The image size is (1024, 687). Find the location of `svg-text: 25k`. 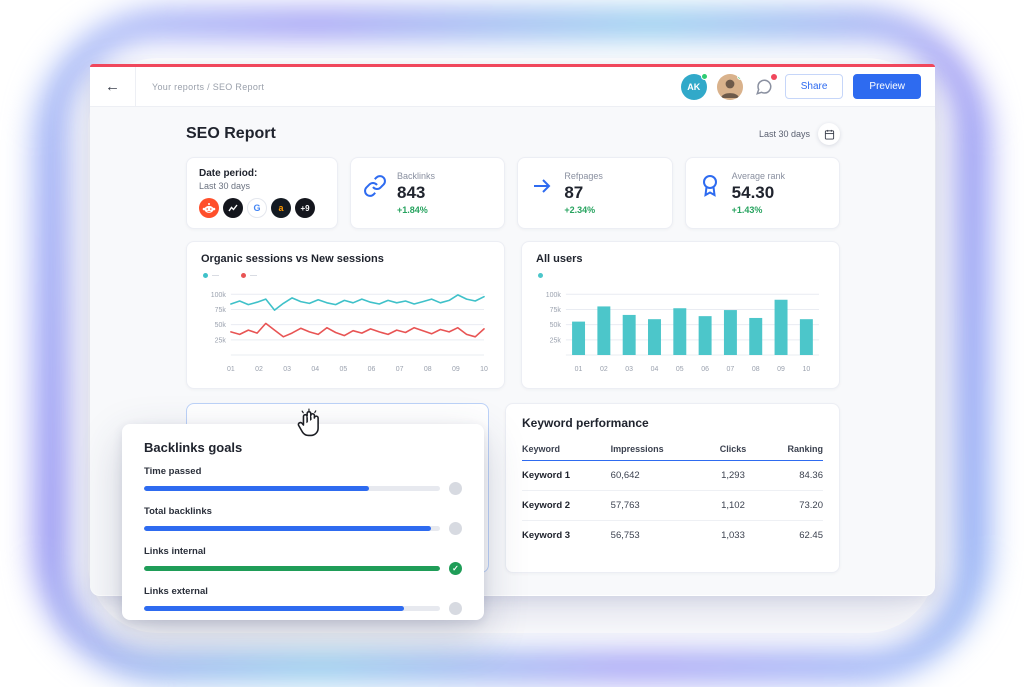

svg-text: 25k is located at coordinates (556, 340).